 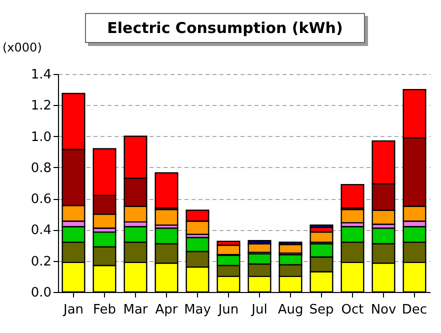 What do you see at coordinates (41, 200) in the screenshot?
I see `y-tick-label: 0.6` at bounding box center [41, 200].